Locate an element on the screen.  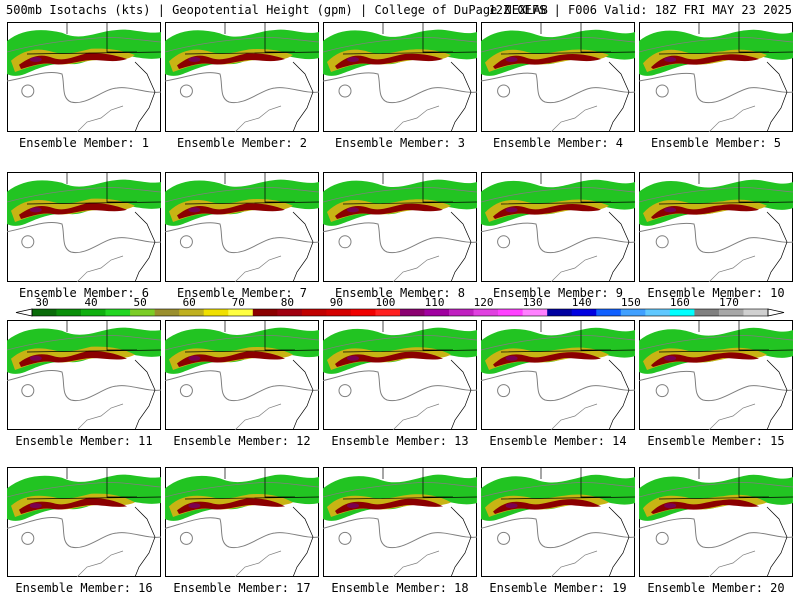
colorbar-tick-label: 90 is located at coordinates (336, 303).